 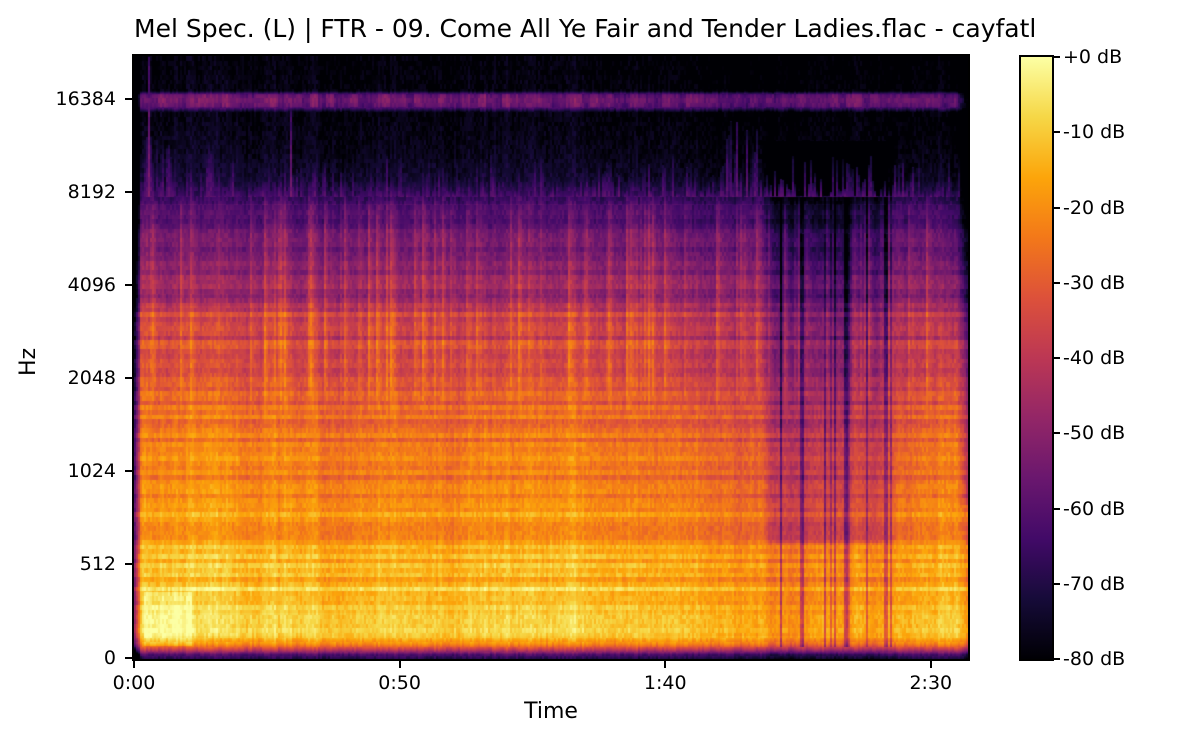 I want to click on colorbar-tick-label: +0 dB, so click(x=1093, y=57).